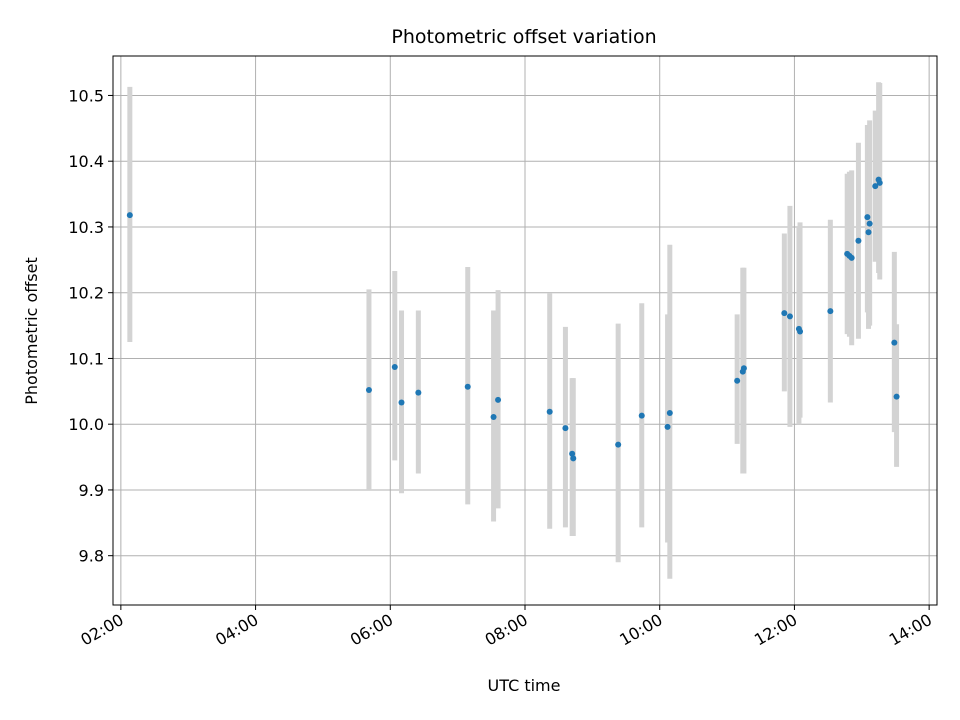 The width and height of the screenshot is (960, 720). What do you see at coordinates (640, 630) in the screenshot?
I see `x-tick-label: 10:00` at bounding box center [640, 630].